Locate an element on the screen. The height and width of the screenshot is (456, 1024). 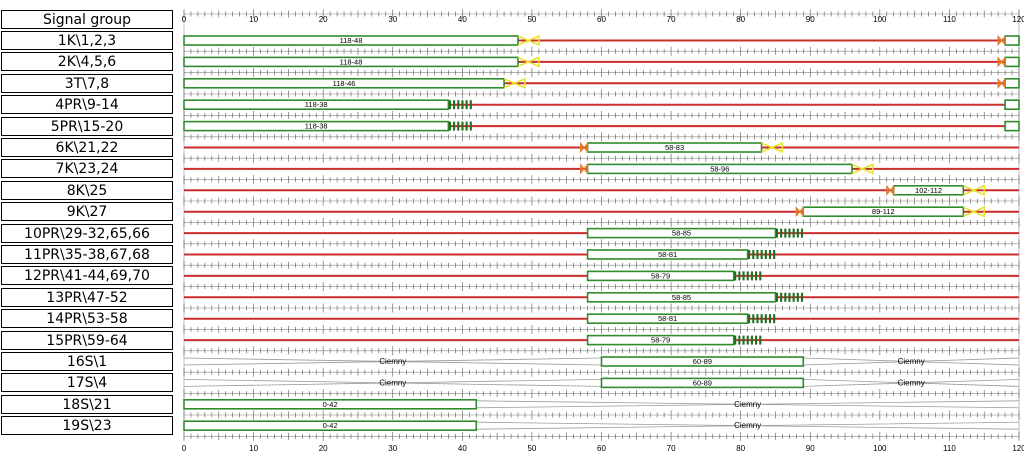
signal-group-header: Signal group is located at coordinates (87, 19).